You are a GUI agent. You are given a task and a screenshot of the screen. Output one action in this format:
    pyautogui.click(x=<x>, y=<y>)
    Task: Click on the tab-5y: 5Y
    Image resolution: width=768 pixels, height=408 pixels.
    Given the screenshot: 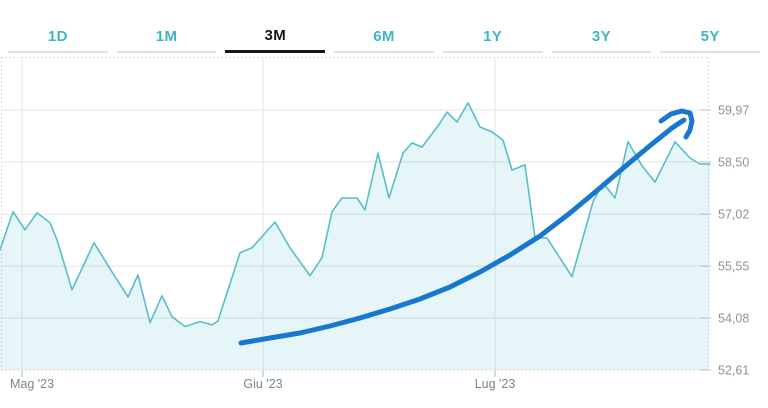 What is the action you would take?
    pyautogui.click(x=710, y=34)
    